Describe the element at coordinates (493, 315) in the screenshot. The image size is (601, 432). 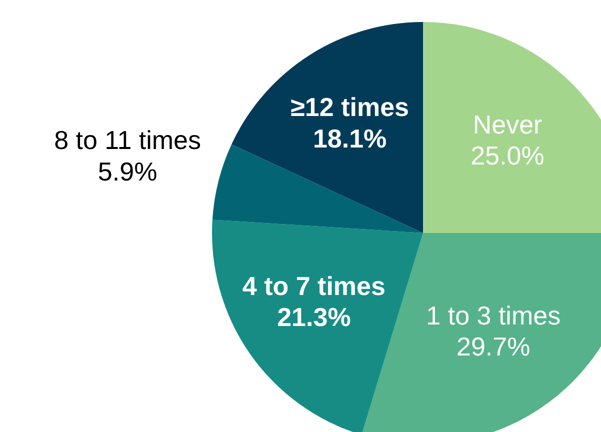
I see `slice-label: 1 to 3 times` at that location.